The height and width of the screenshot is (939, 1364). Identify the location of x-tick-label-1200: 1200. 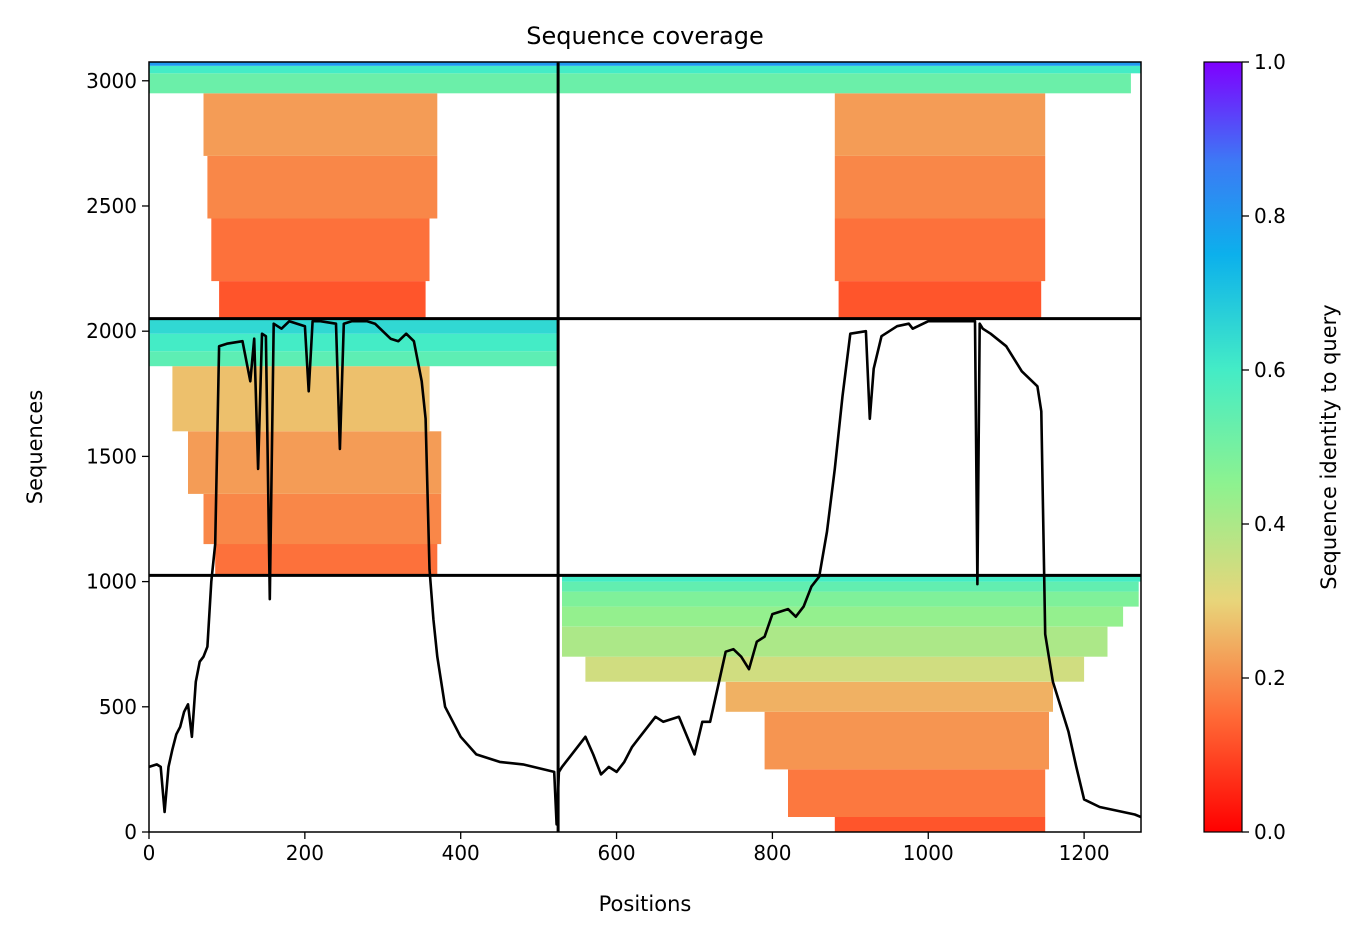
(1084, 853).